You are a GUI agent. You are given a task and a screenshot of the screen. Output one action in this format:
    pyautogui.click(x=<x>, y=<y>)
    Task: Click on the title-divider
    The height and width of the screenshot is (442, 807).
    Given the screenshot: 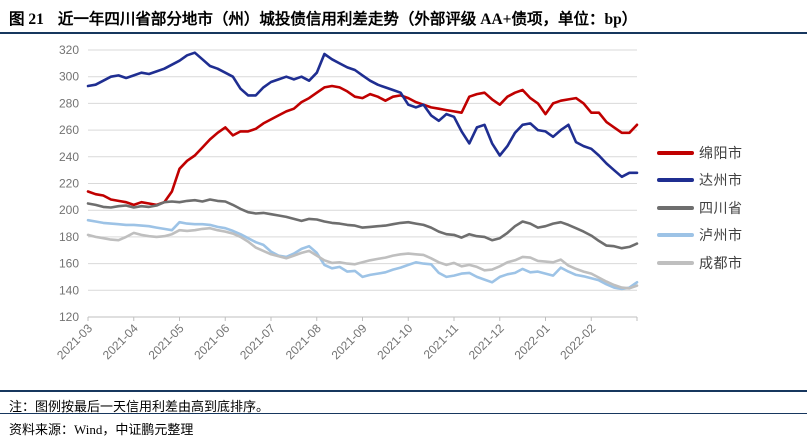 What is the action you would take?
    pyautogui.click(x=403, y=33)
    